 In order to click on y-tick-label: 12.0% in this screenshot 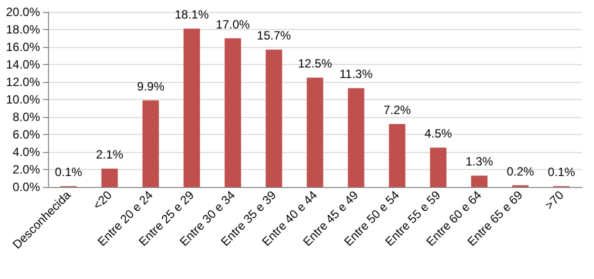, I will do `click(23, 82)`.